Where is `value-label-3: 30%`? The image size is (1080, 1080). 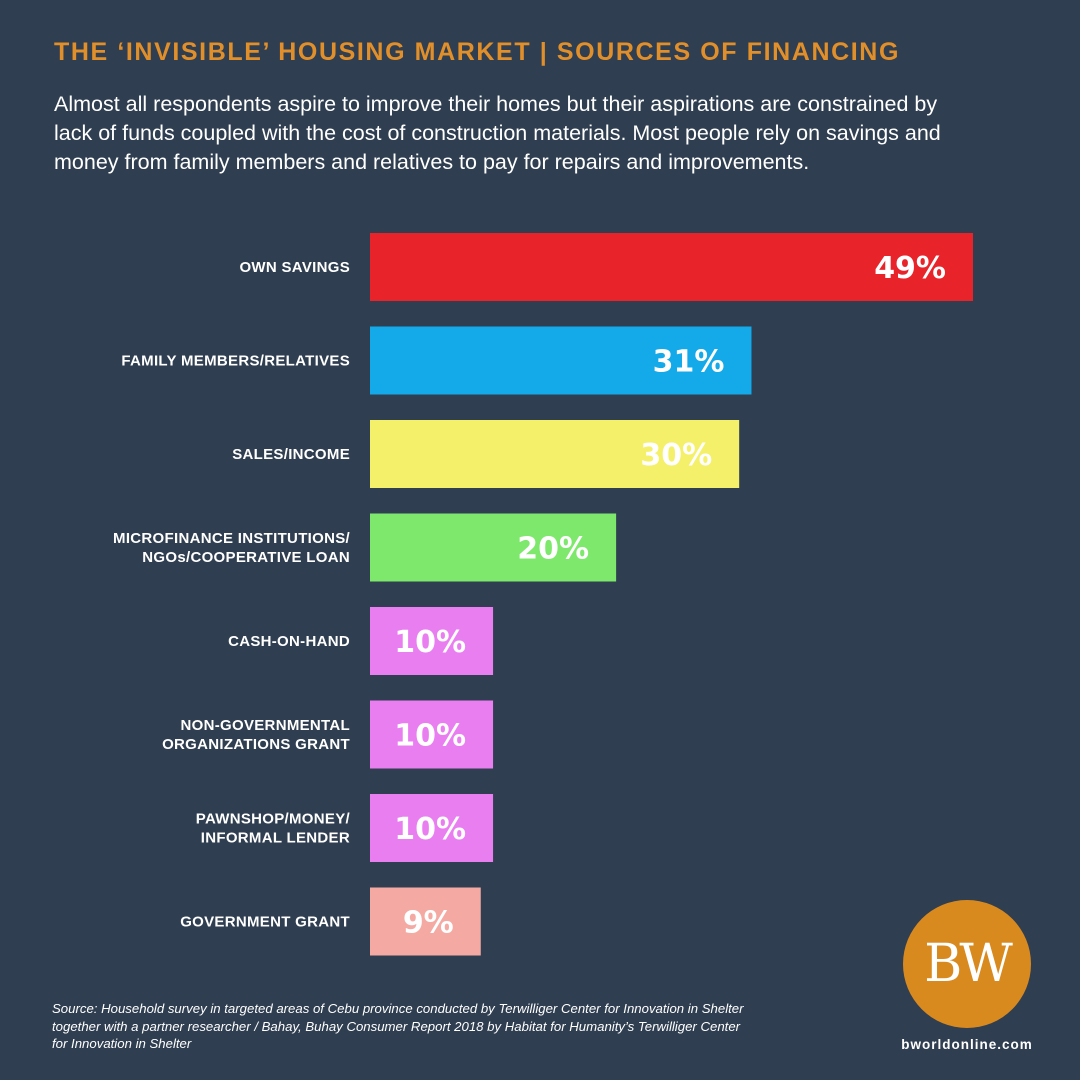
value-label-3: 30% is located at coordinates (676, 455).